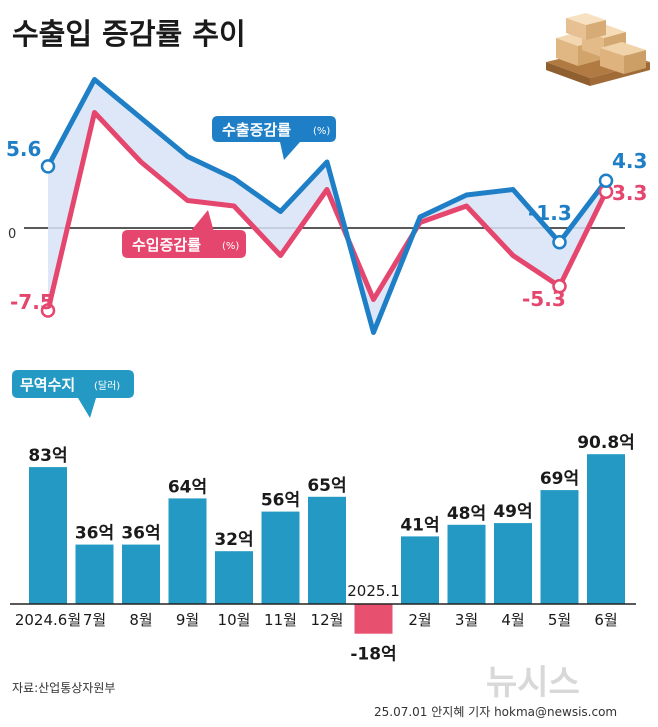  I want to click on source-note: 자료:산업통상자원부, so click(63, 688).